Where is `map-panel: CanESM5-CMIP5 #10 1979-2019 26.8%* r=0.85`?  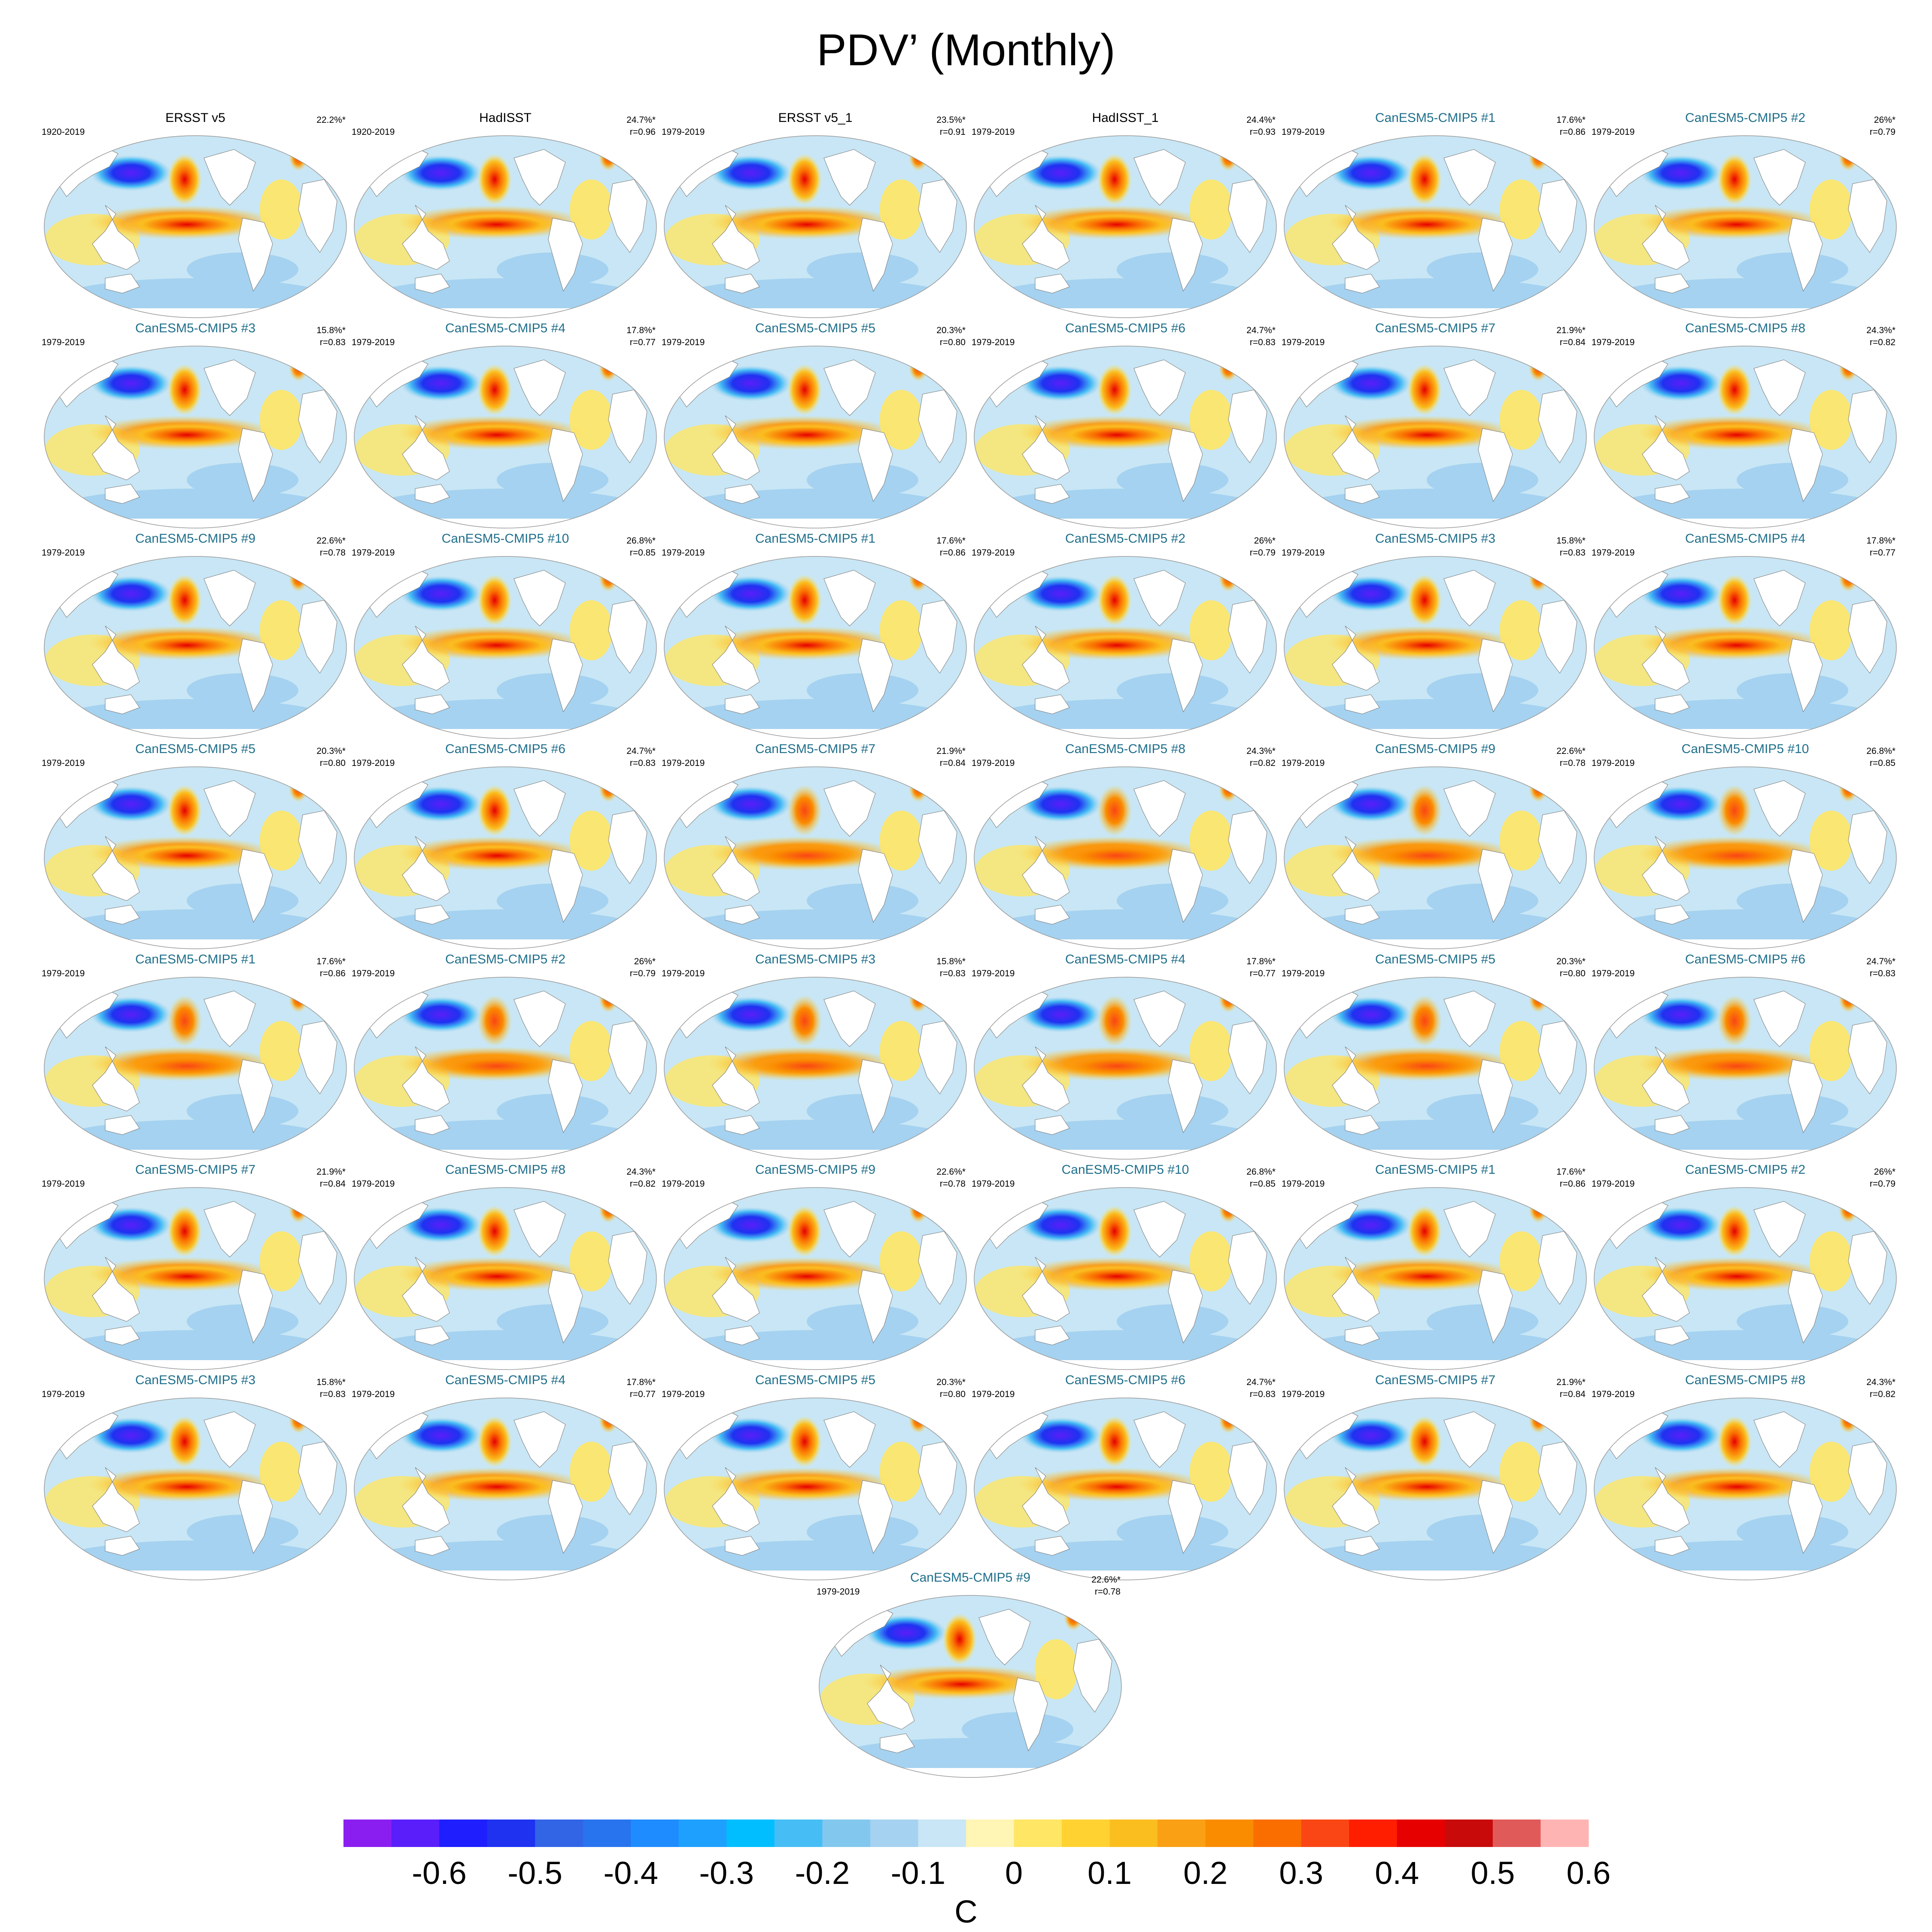
map-panel: CanESM5-CMIP5 #10 1979-2019 26.8%* r=0.85 is located at coordinates (505, 637).